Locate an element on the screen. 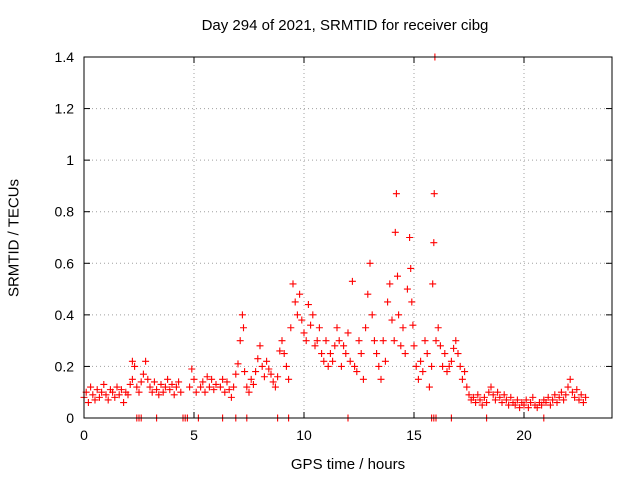 This screenshot has height=480, width=640. x-tick-label: 10 is located at coordinates (304, 435).